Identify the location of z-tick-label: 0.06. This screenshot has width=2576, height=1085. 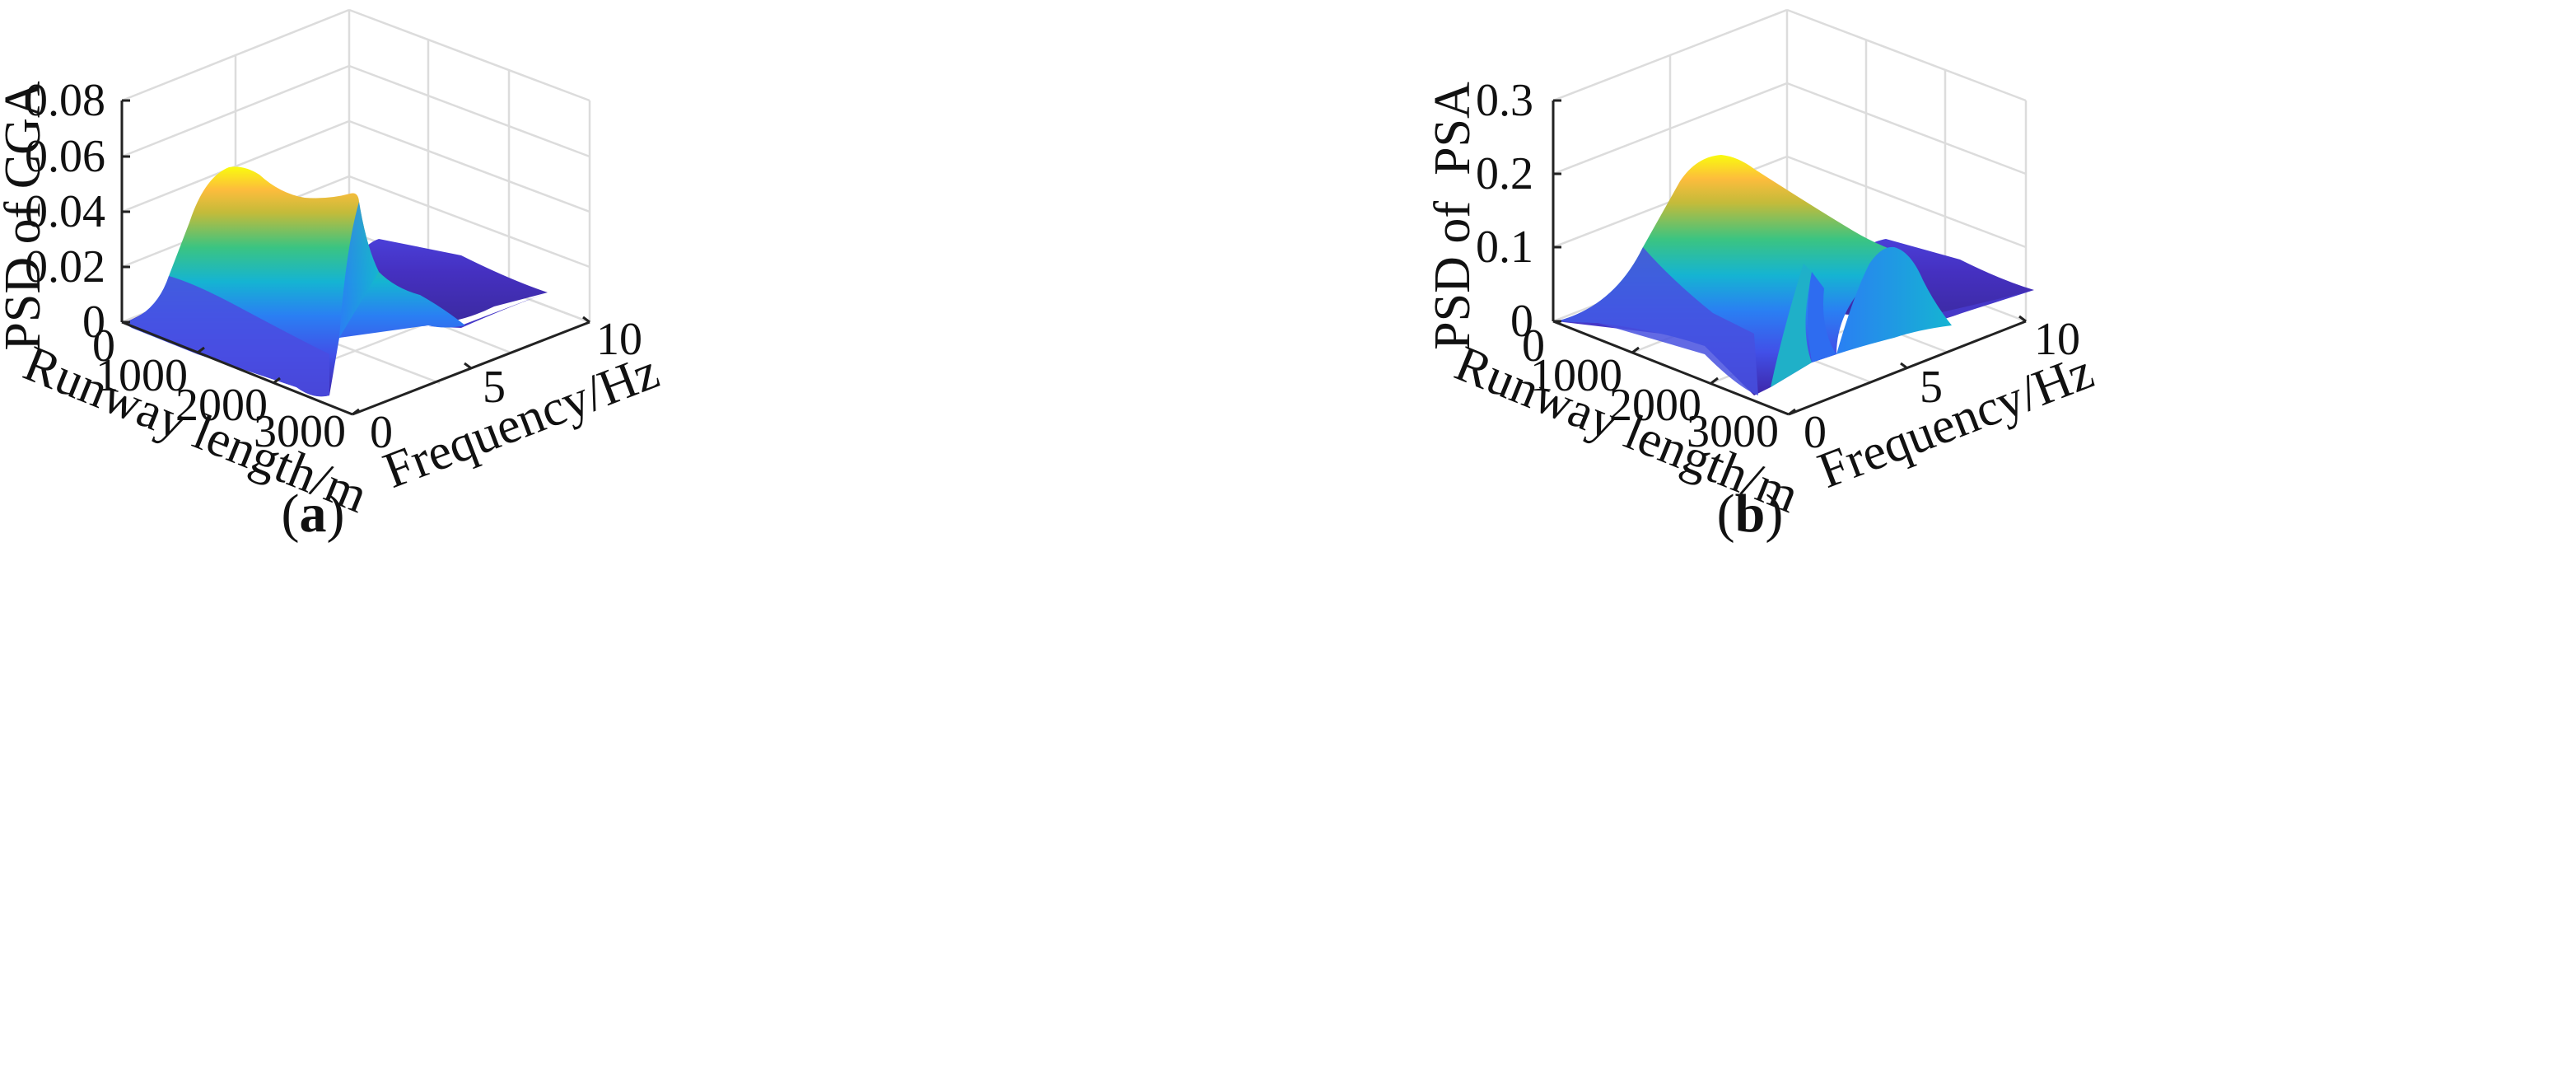
(65, 156).